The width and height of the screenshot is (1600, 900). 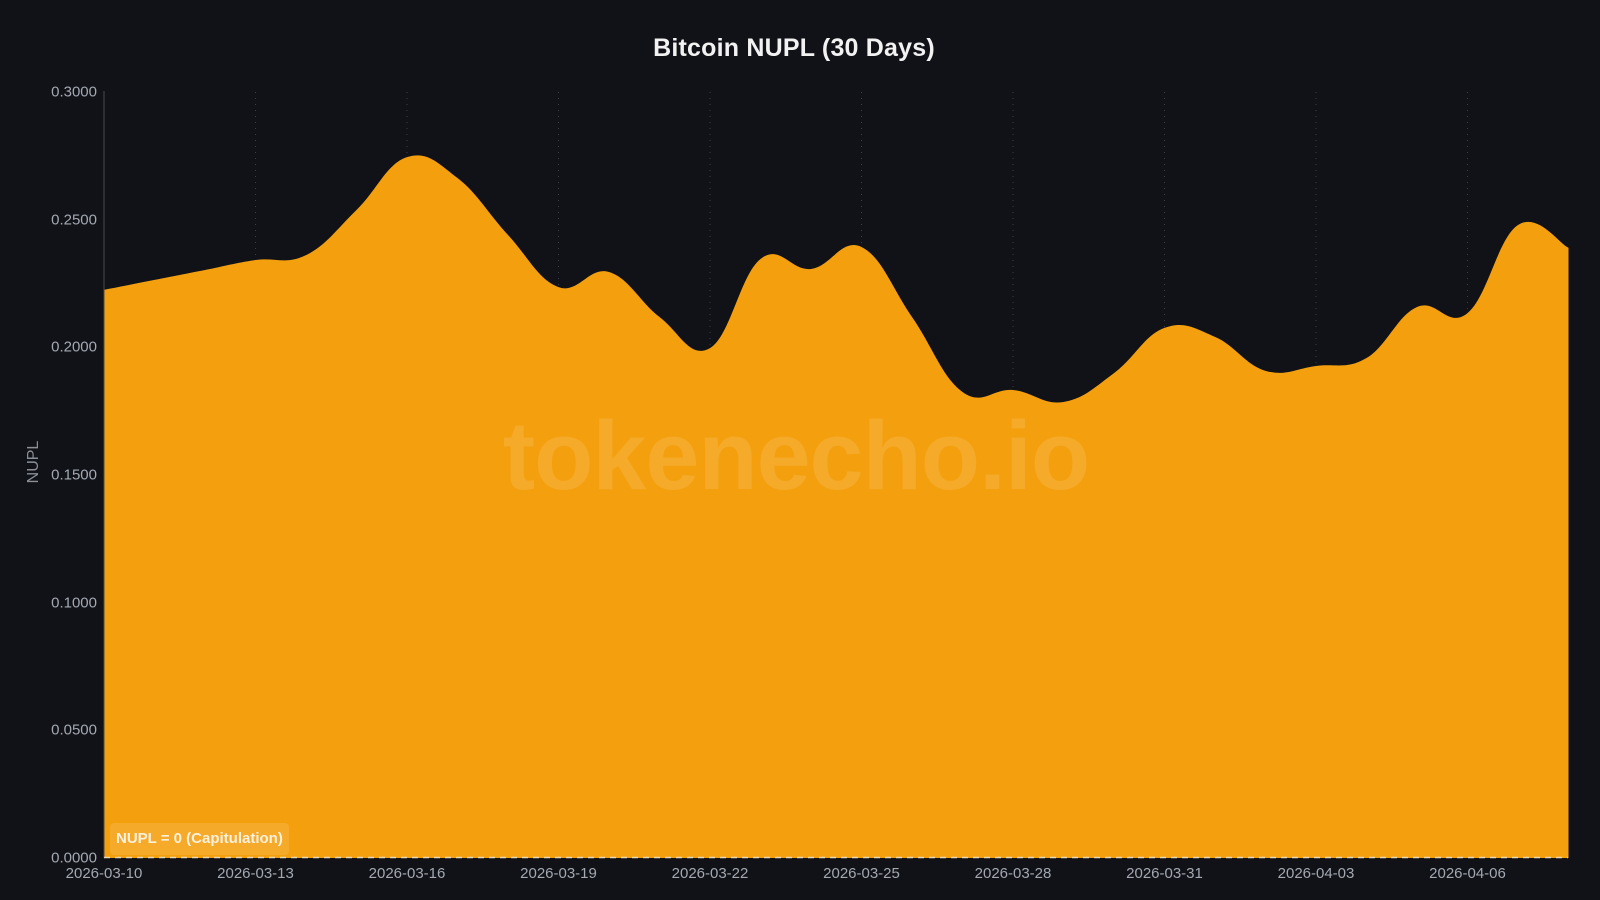 What do you see at coordinates (1013, 873) in the screenshot?
I see `x-tick-label: 2026-03-28` at bounding box center [1013, 873].